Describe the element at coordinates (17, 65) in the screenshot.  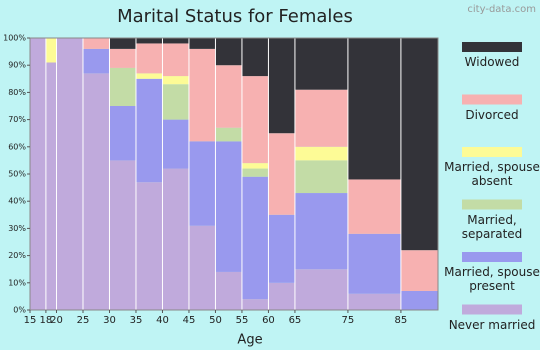
I see `y-tick-label: 90%` at that location.